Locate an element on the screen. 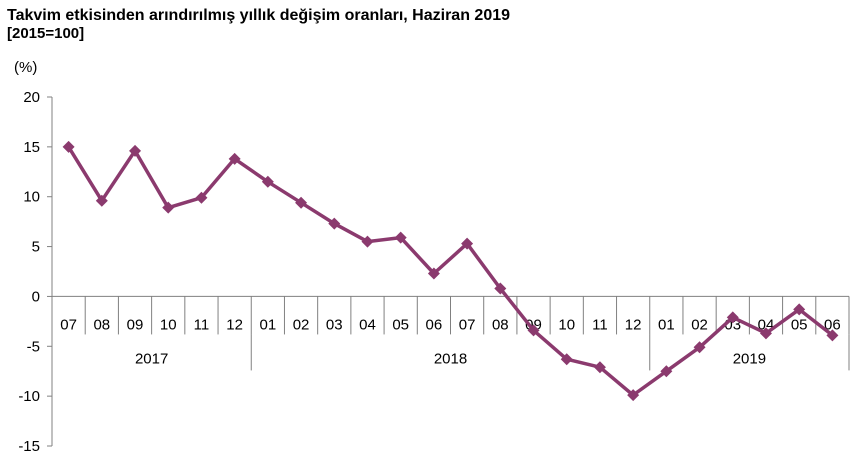  y-tick-label: -15 is located at coordinates (29, 446).